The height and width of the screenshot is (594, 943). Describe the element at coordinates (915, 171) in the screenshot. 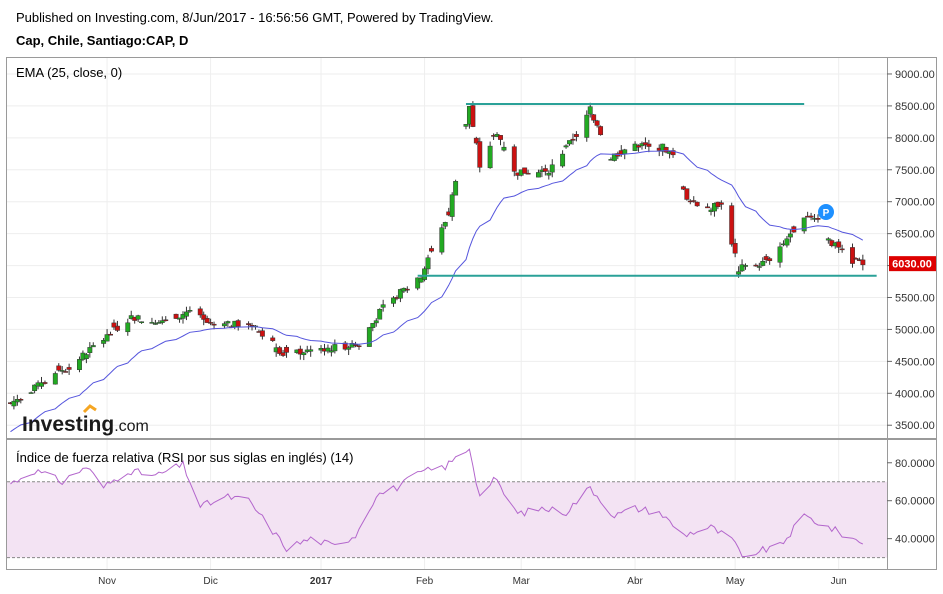

I see `price-tick-label: 7500.00` at that location.